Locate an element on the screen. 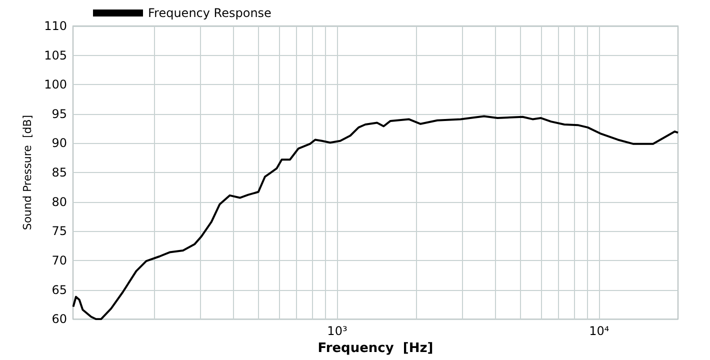 The height and width of the screenshot is (360, 710). y-tick-label: 90 is located at coordinates (59, 143).